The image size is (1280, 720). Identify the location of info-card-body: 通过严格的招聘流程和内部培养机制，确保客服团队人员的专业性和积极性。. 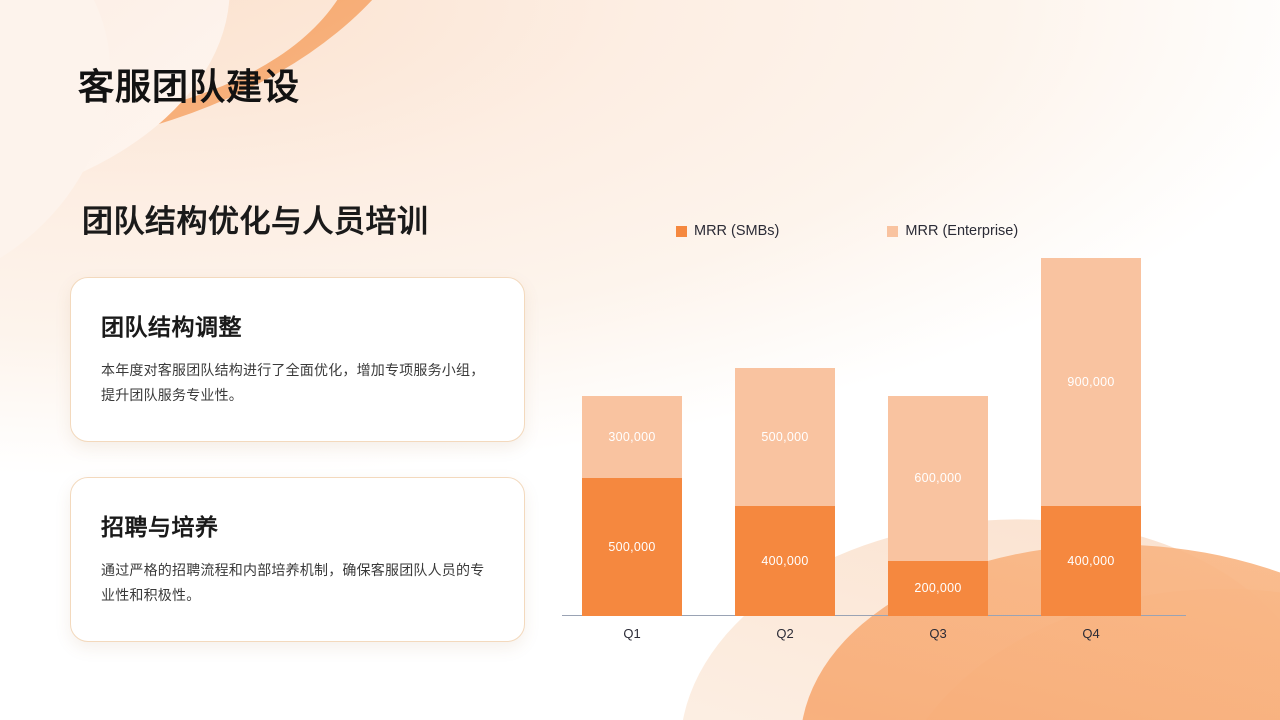
(293, 582).